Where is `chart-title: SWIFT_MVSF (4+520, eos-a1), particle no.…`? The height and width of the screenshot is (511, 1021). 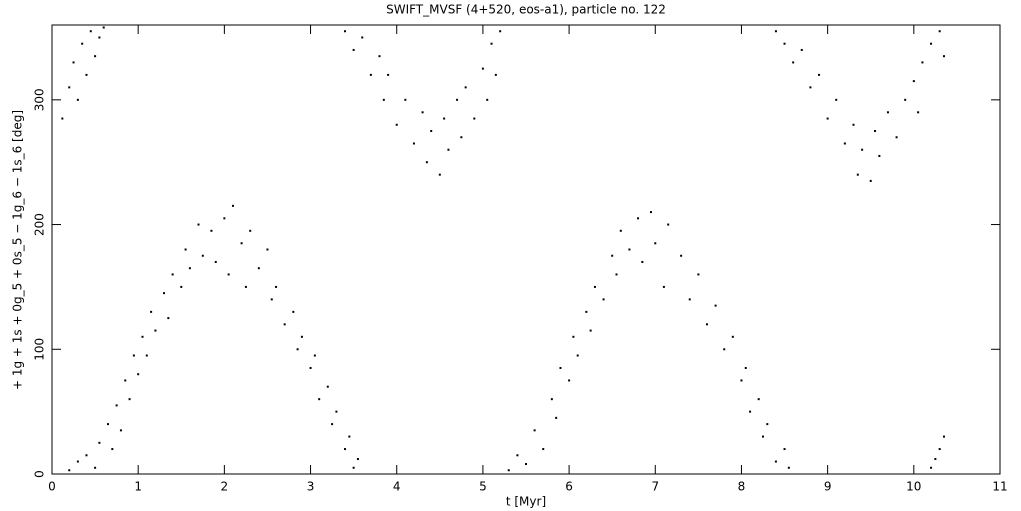
chart-title: SWIFT_MVSF (4+520, eos-a1), particle no.… is located at coordinates (526, 10).